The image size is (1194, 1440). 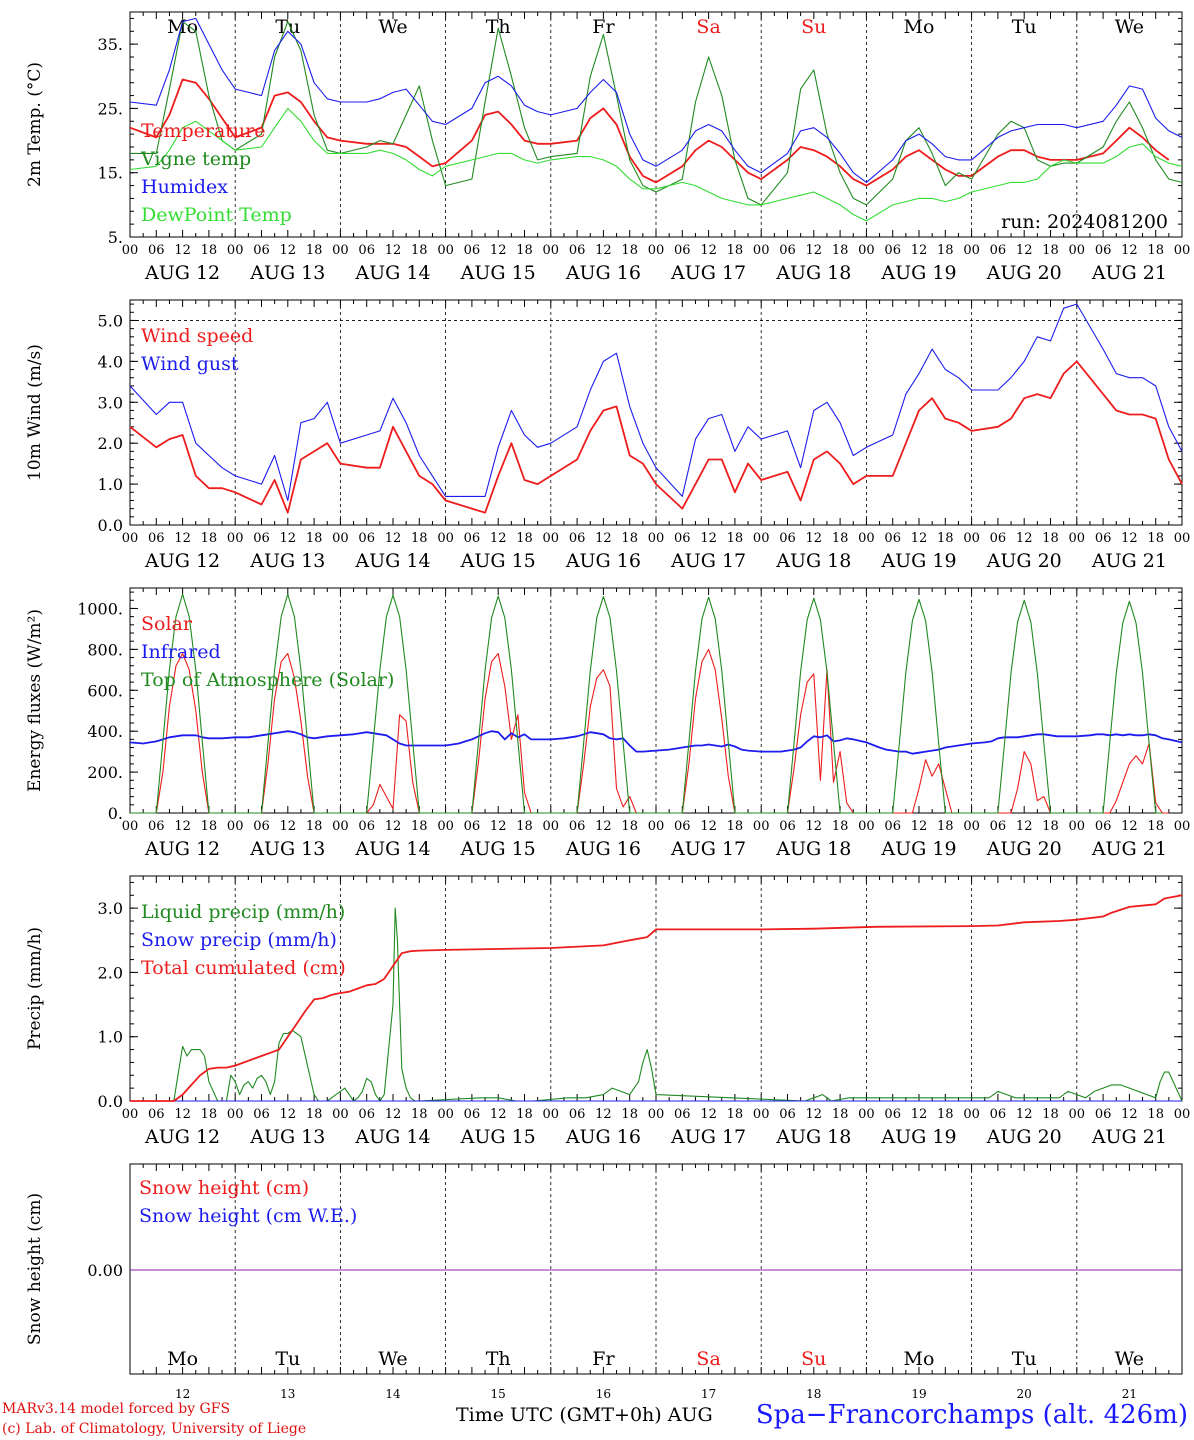 What do you see at coordinates (1024, 27) in the screenshot?
I see `weekday-label: Tu` at bounding box center [1024, 27].